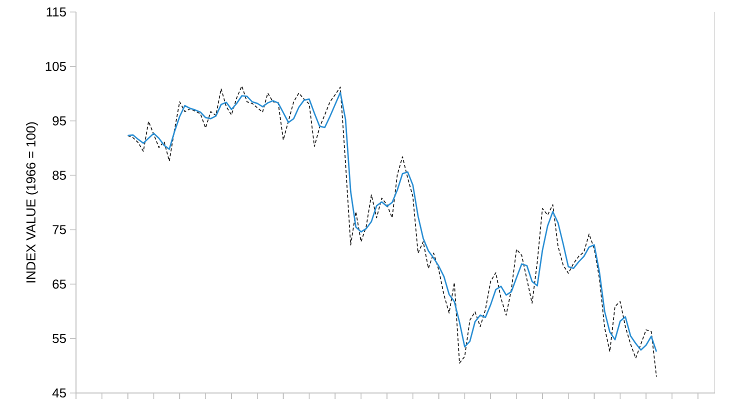 The width and height of the screenshot is (740, 406). Describe the element at coordinates (59, 229) in the screenshot. I see `y-tick-label: 75` at that location.